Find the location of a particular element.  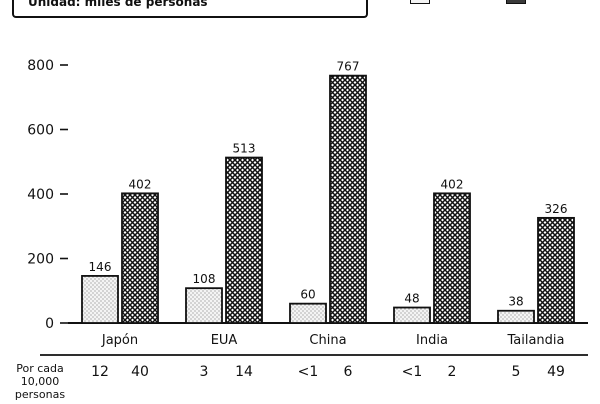

per-10000-label: personas is located at coordinates (40, 394).